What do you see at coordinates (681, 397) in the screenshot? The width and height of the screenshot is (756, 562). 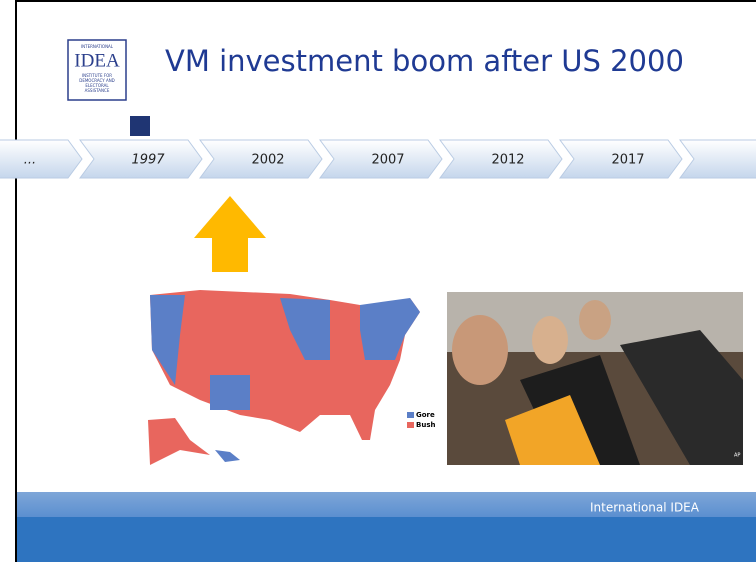 I see `photo-booth` at bounding box center [681, 397].